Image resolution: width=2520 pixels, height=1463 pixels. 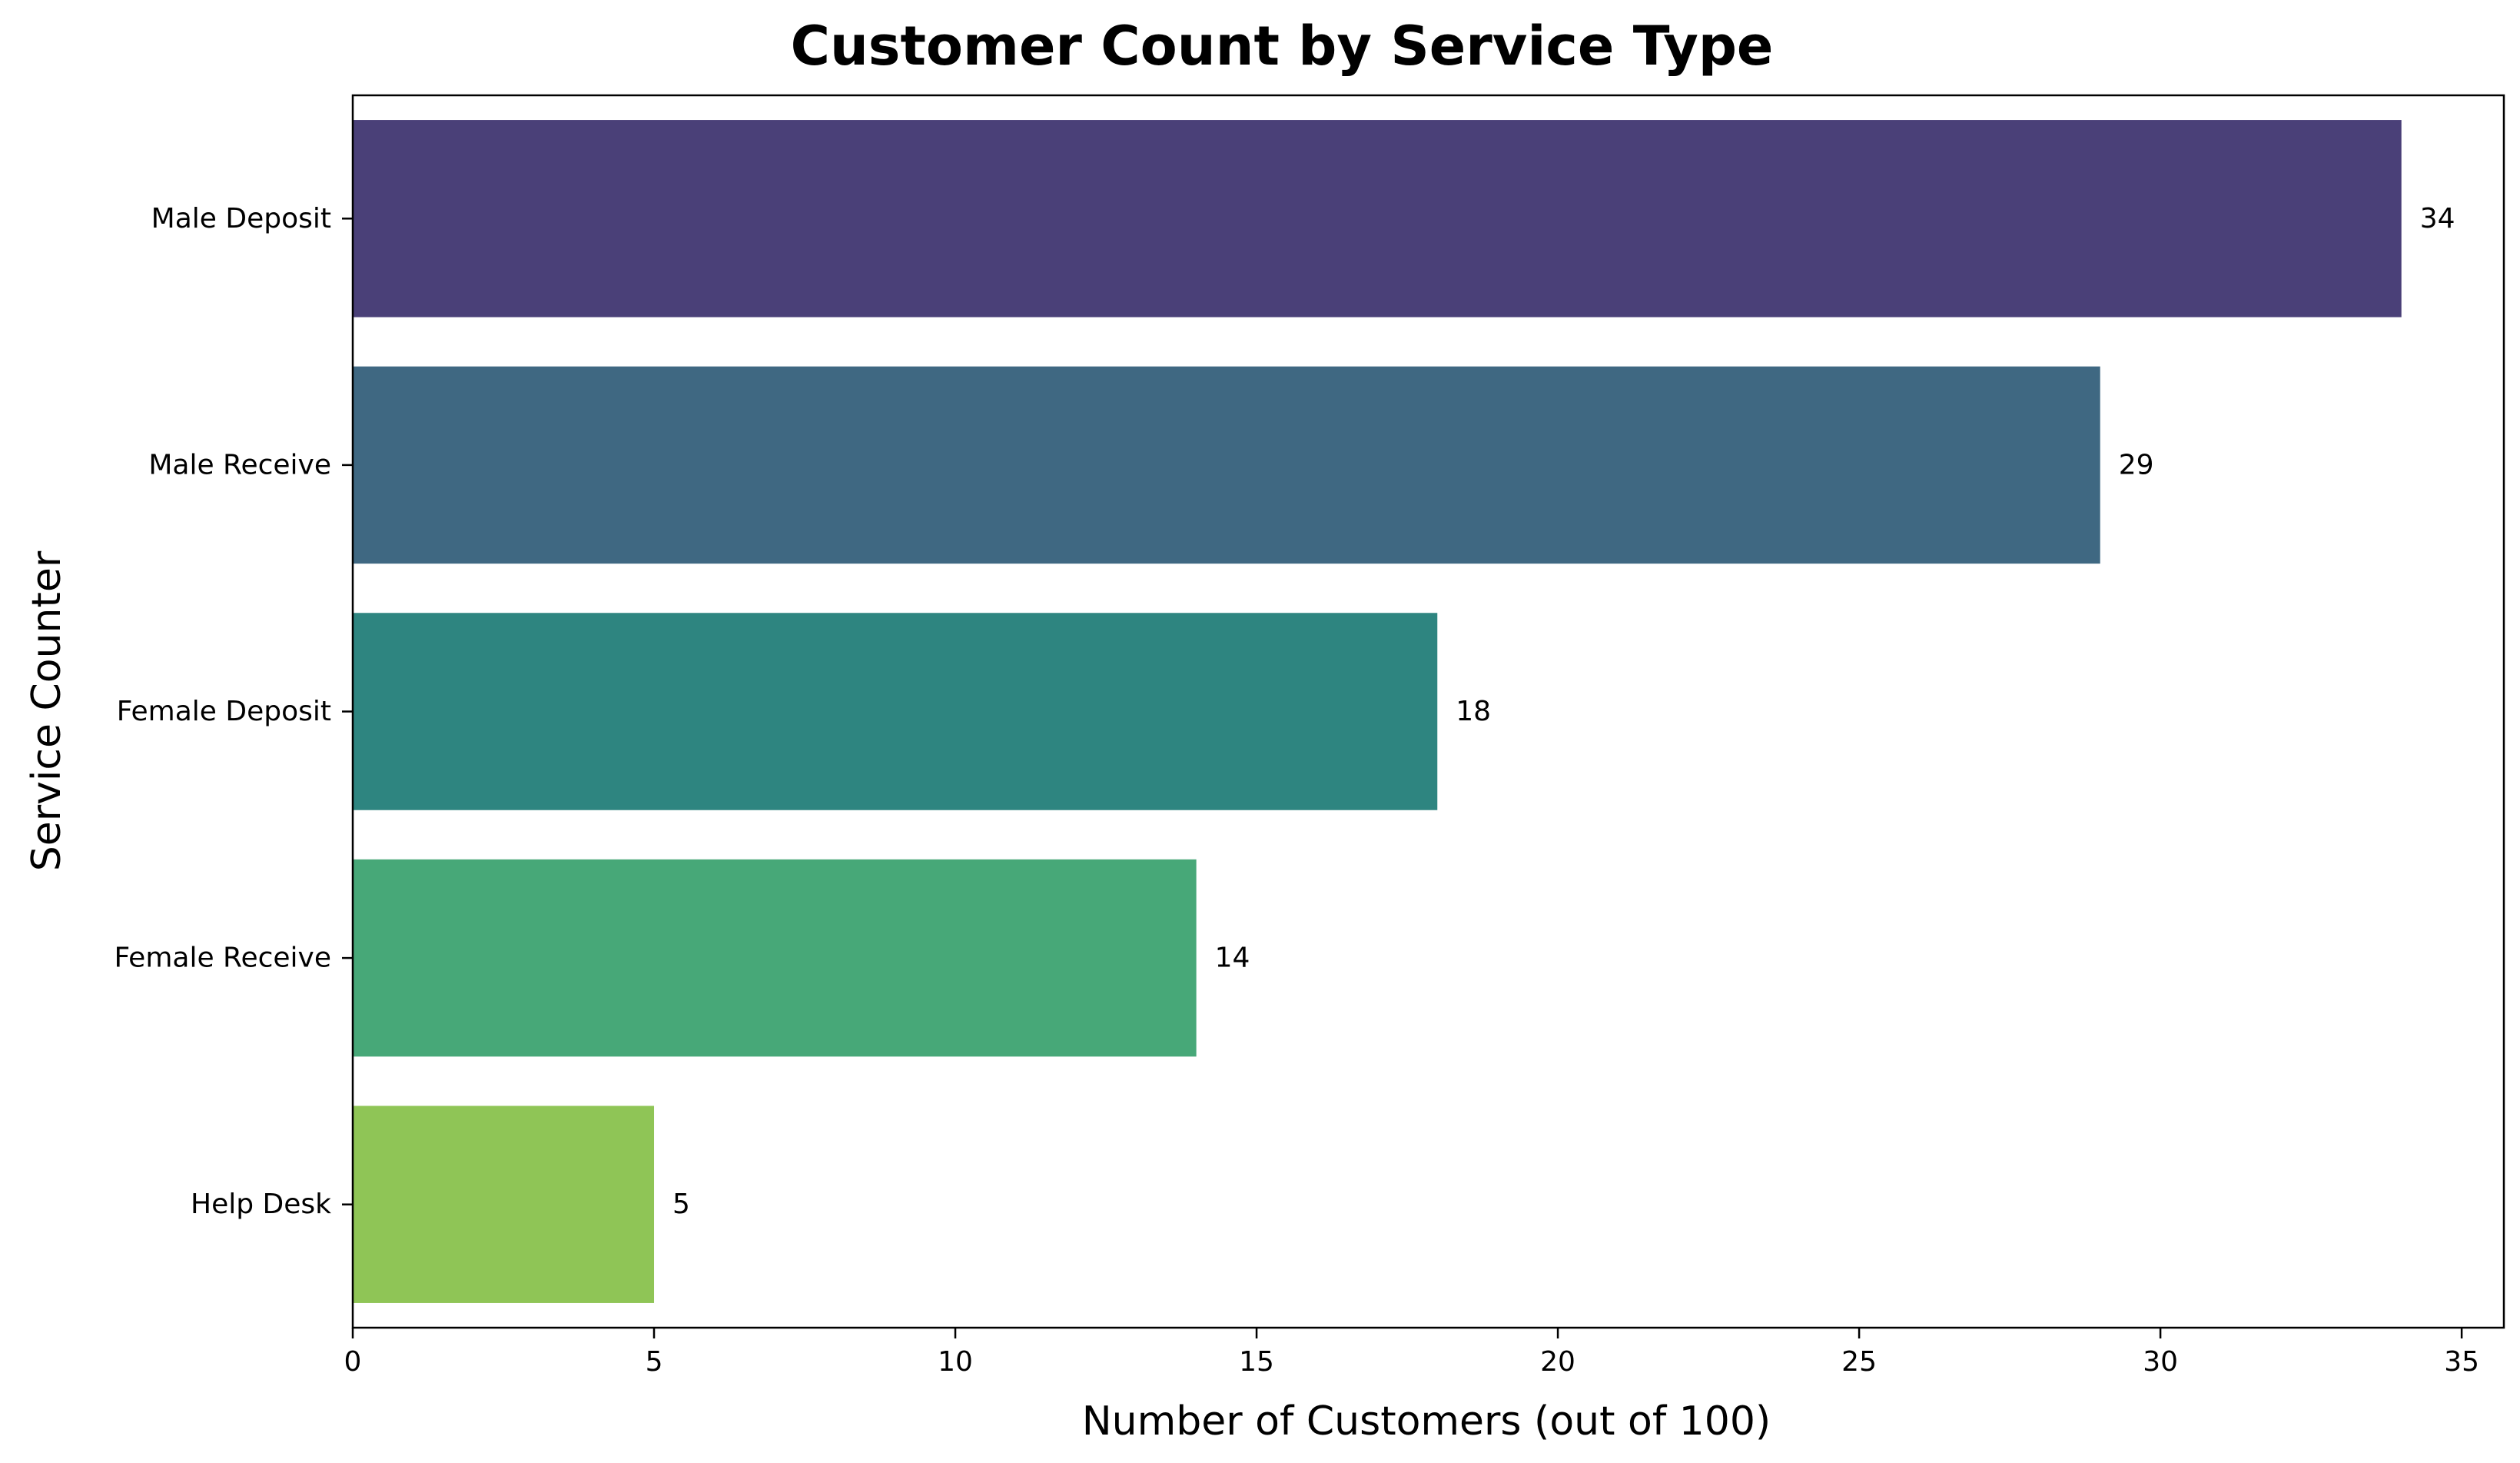 I want to click on x-tick-label-0: 0, so click(x=353, y=1362).